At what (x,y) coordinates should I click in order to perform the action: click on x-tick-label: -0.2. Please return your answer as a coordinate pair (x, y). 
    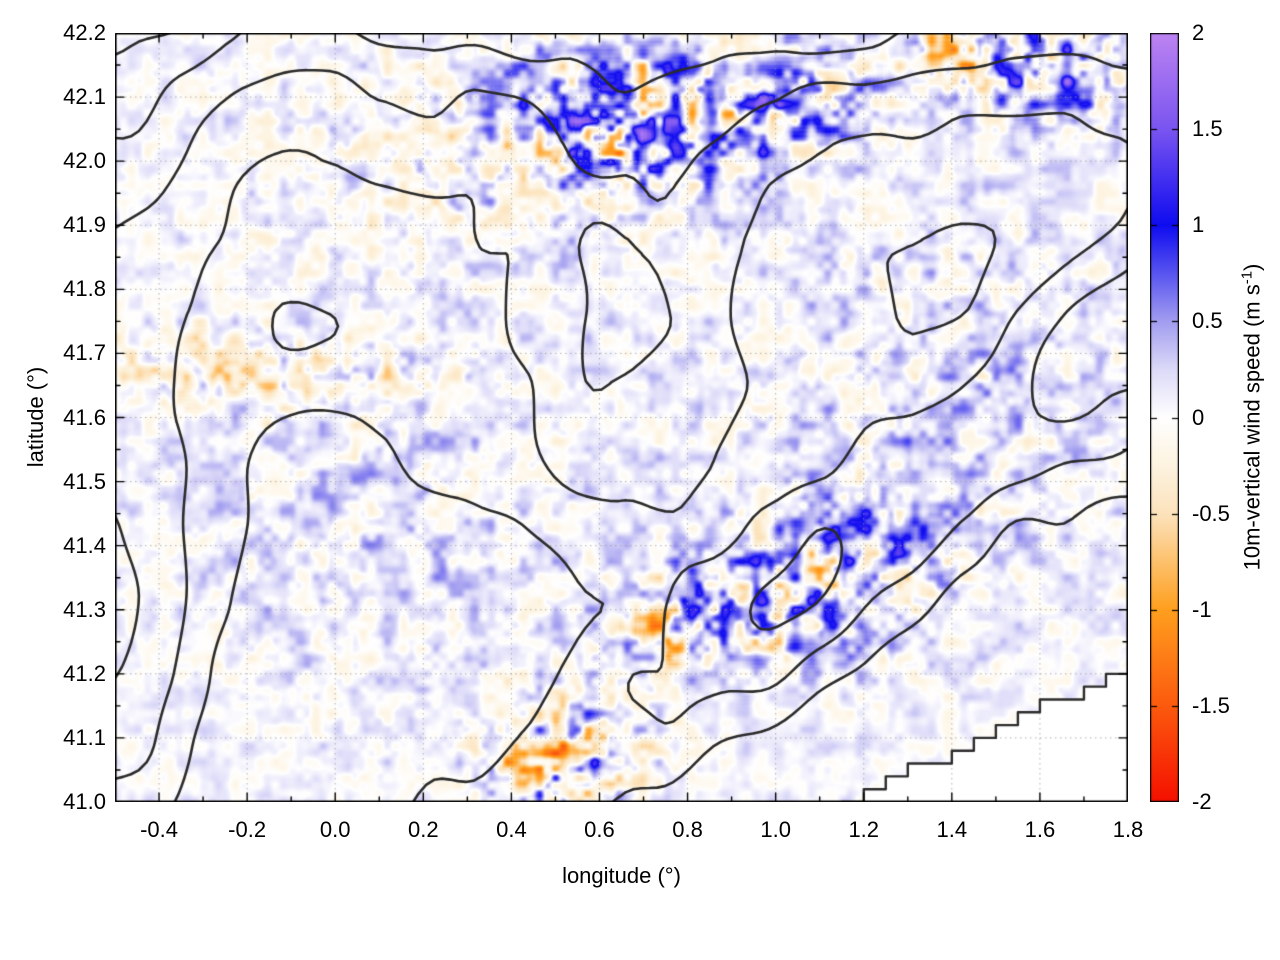
    Looking at the image, I should click on (247, 829).